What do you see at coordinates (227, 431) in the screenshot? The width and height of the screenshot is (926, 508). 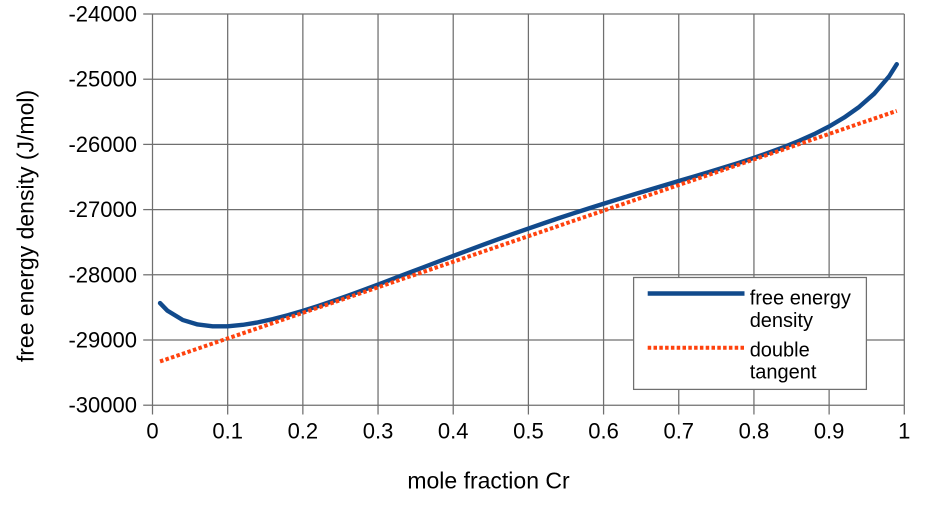 I see `x-tick-label: 0.1` at bounding box center [227, 431].